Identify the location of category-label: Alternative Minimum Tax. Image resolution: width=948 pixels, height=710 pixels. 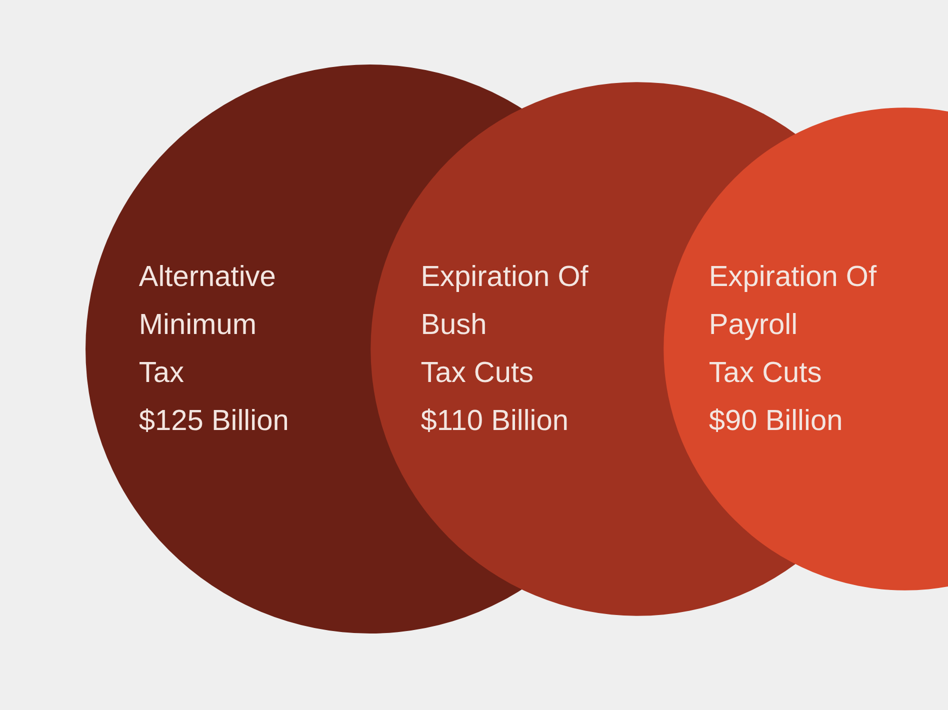
(207, 325).